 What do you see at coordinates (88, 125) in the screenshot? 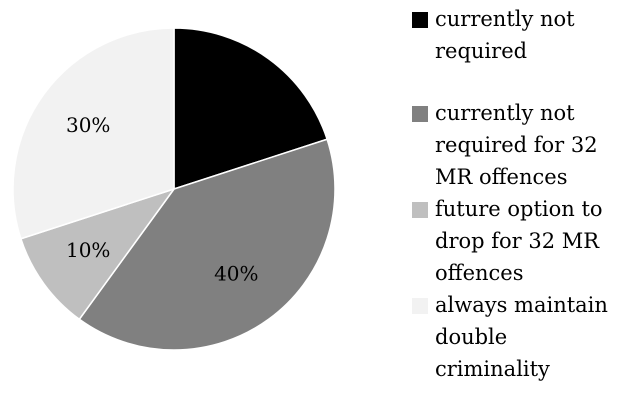
I see `data-label-always-maintain: 30%` at bounding box center [88, 125].